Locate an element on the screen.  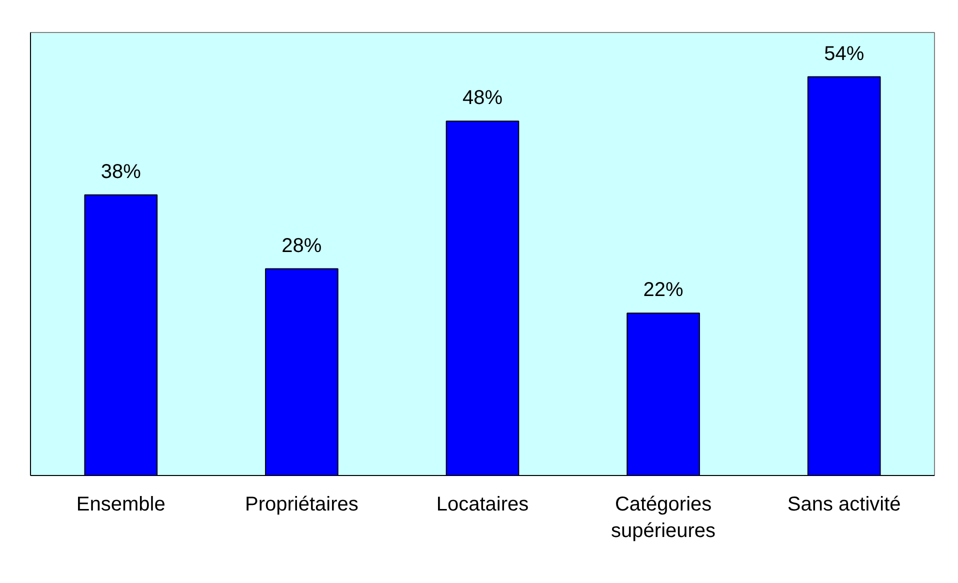
data-label: 28% is located at coordinates (302, 245).